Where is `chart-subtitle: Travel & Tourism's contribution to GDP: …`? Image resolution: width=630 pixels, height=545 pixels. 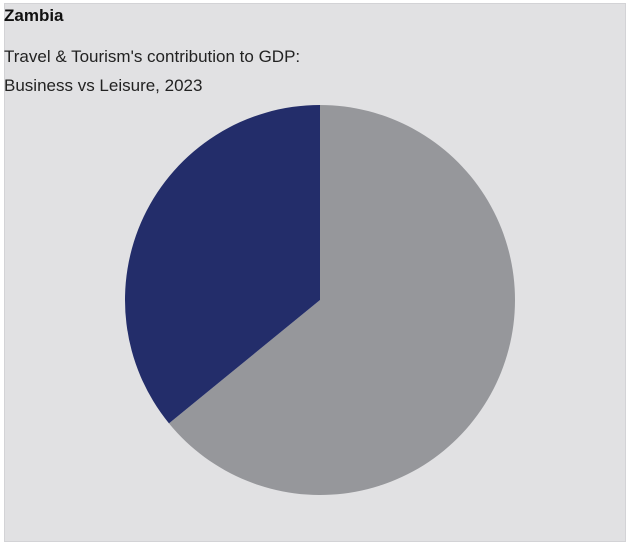
chart-subtitle: Travel & Tourism's contribution to GDP: … is located at coordinates (284, 71).